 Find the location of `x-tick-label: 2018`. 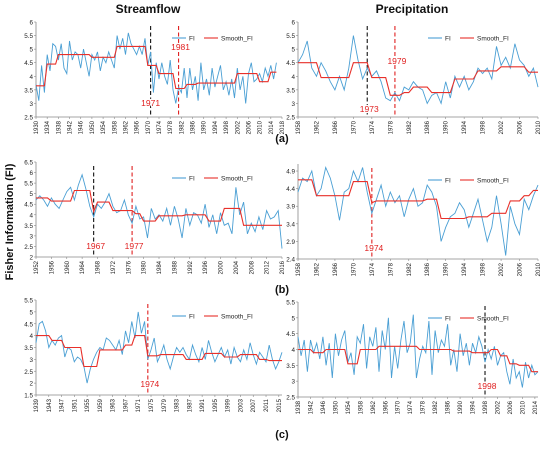

x-tick-label: 2018 is located at coordinates (283, 127).